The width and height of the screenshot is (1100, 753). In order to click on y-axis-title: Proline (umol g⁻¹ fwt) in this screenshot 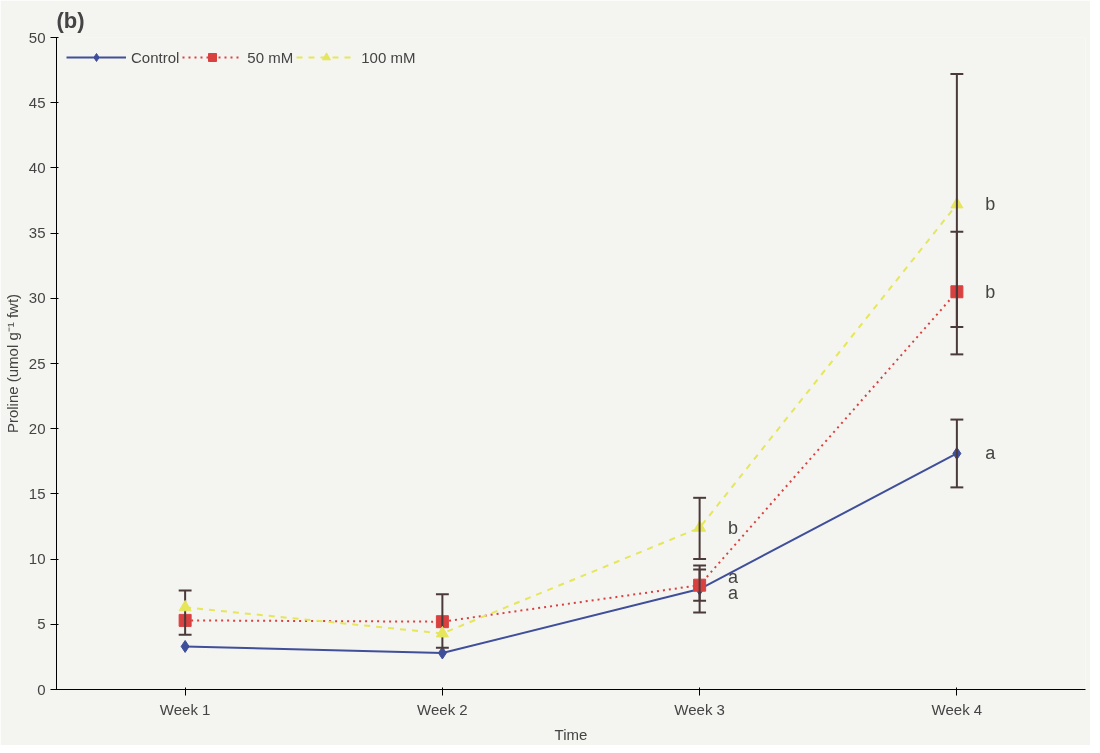, I will do `click(12, 363)`.